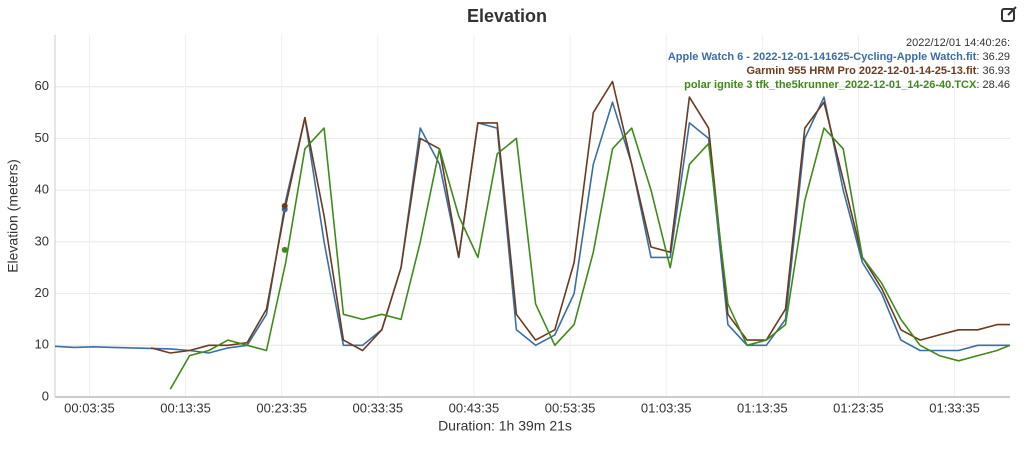  Describe the element at coordinates (666, 407) in the screenshot. I see `x-tick-label: 01:03:35` at that location.